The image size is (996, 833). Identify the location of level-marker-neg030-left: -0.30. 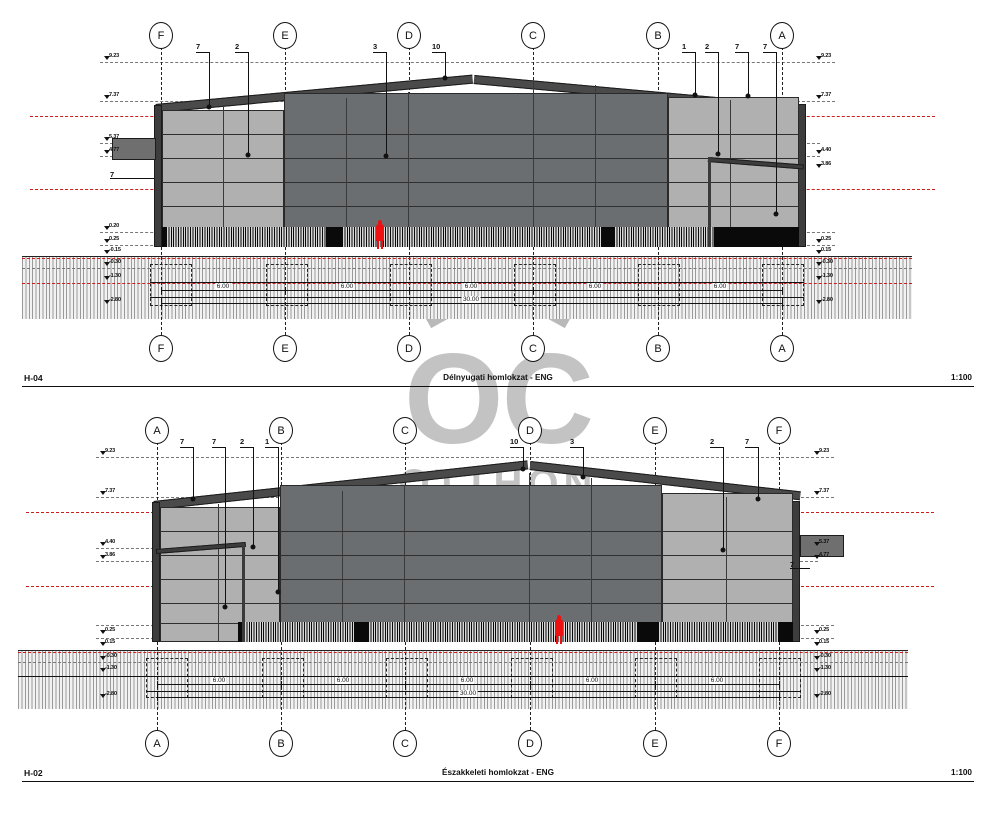
(112, 263).